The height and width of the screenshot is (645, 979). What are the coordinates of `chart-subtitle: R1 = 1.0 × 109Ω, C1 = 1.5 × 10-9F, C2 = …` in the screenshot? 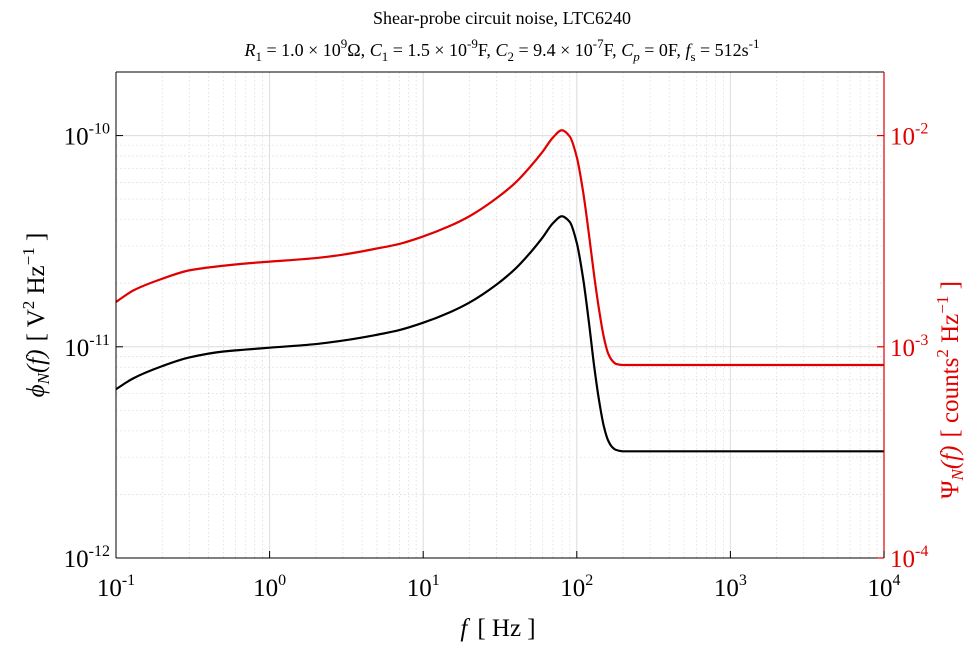 It's located at (501, 50).